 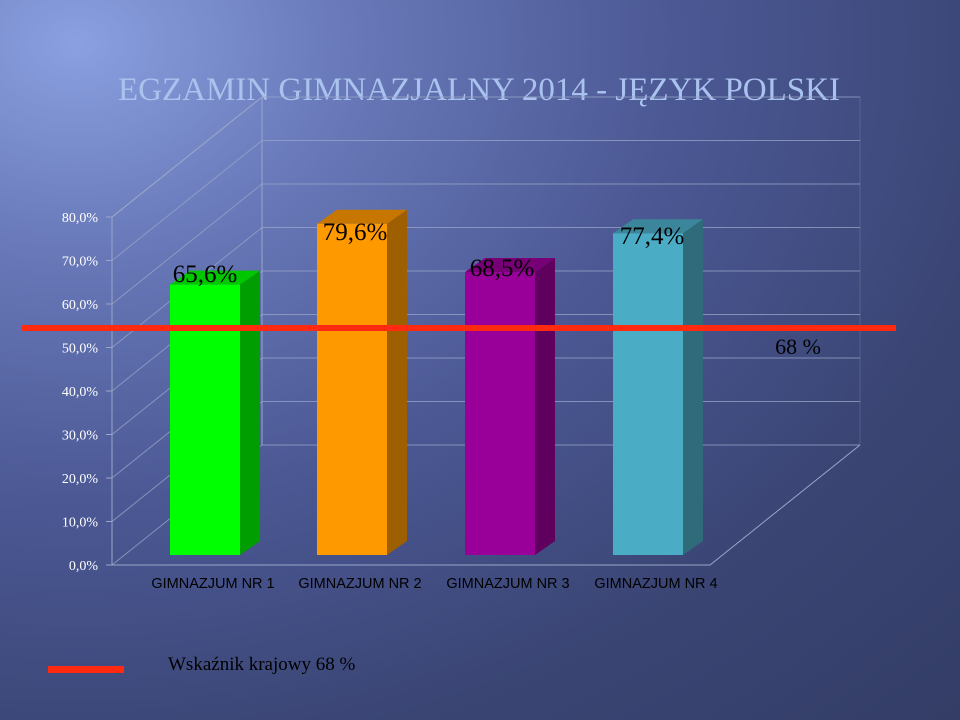 I want to click on data-labels: 65,6% 79,6% 68,5% 77,4%, so click(x=429, y=253).